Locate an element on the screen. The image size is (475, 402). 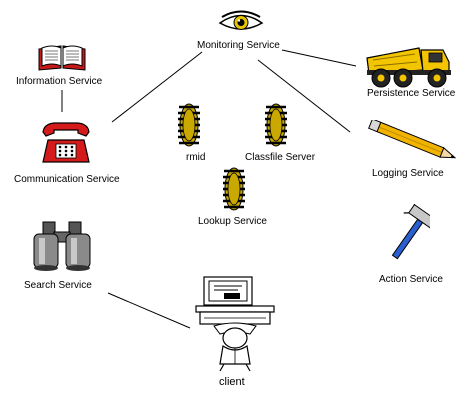
node-label-lookup: Lookup Service is located at coordinates (232, 221).